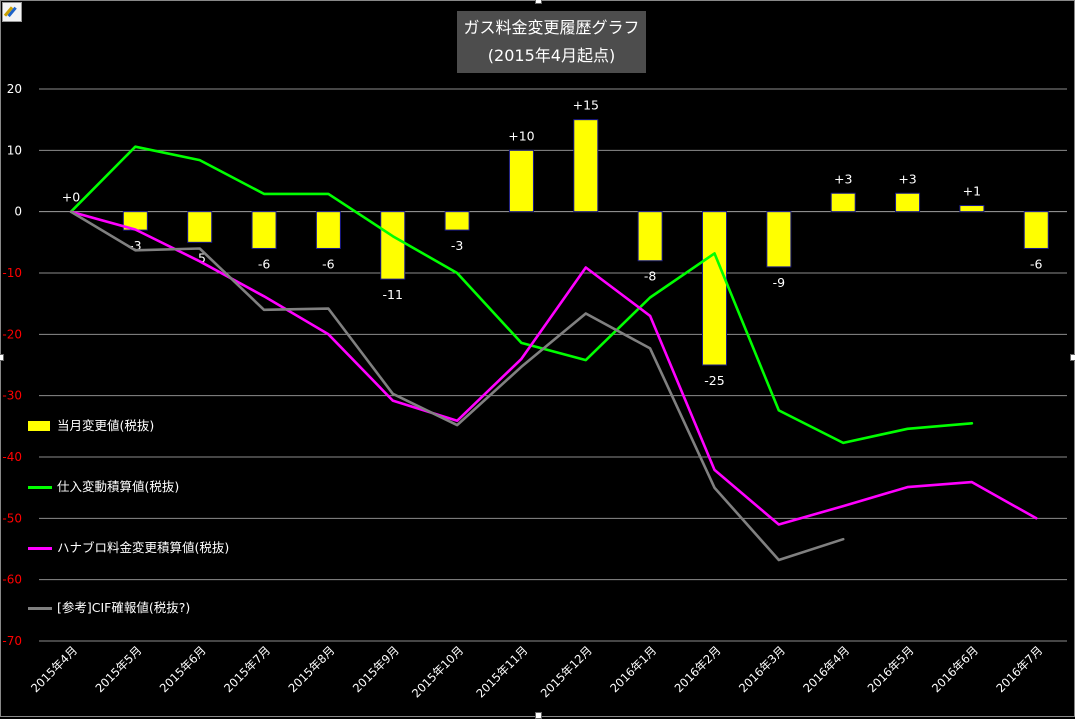  Describe the element at coordinates (54, 669) in the screenshot. I see `x-tick-label: 2015年4月` at that location.